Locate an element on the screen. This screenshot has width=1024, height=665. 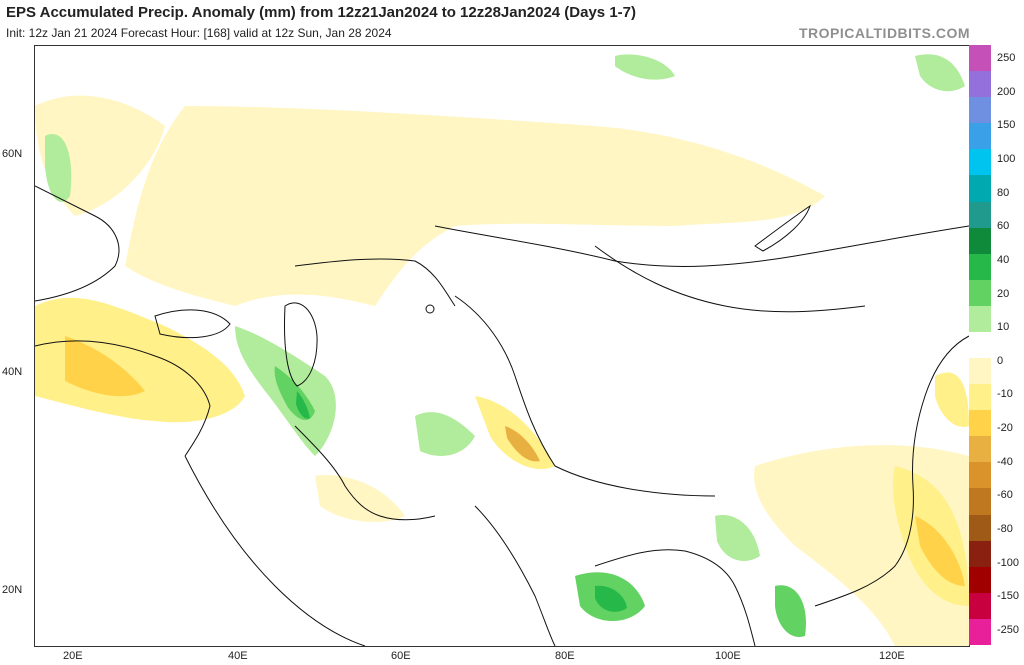
colorbar-label: -20 is located at coordinates (1005, 428).